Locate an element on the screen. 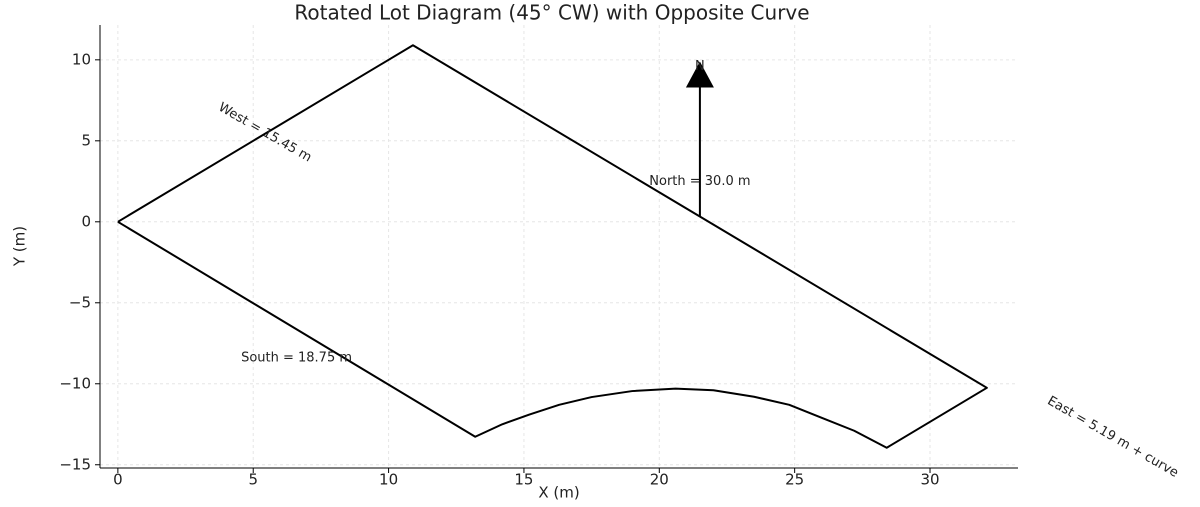 This screenshot has width=1200, height=507. x-tick-label: 25 is located at coordinates (794, 480).